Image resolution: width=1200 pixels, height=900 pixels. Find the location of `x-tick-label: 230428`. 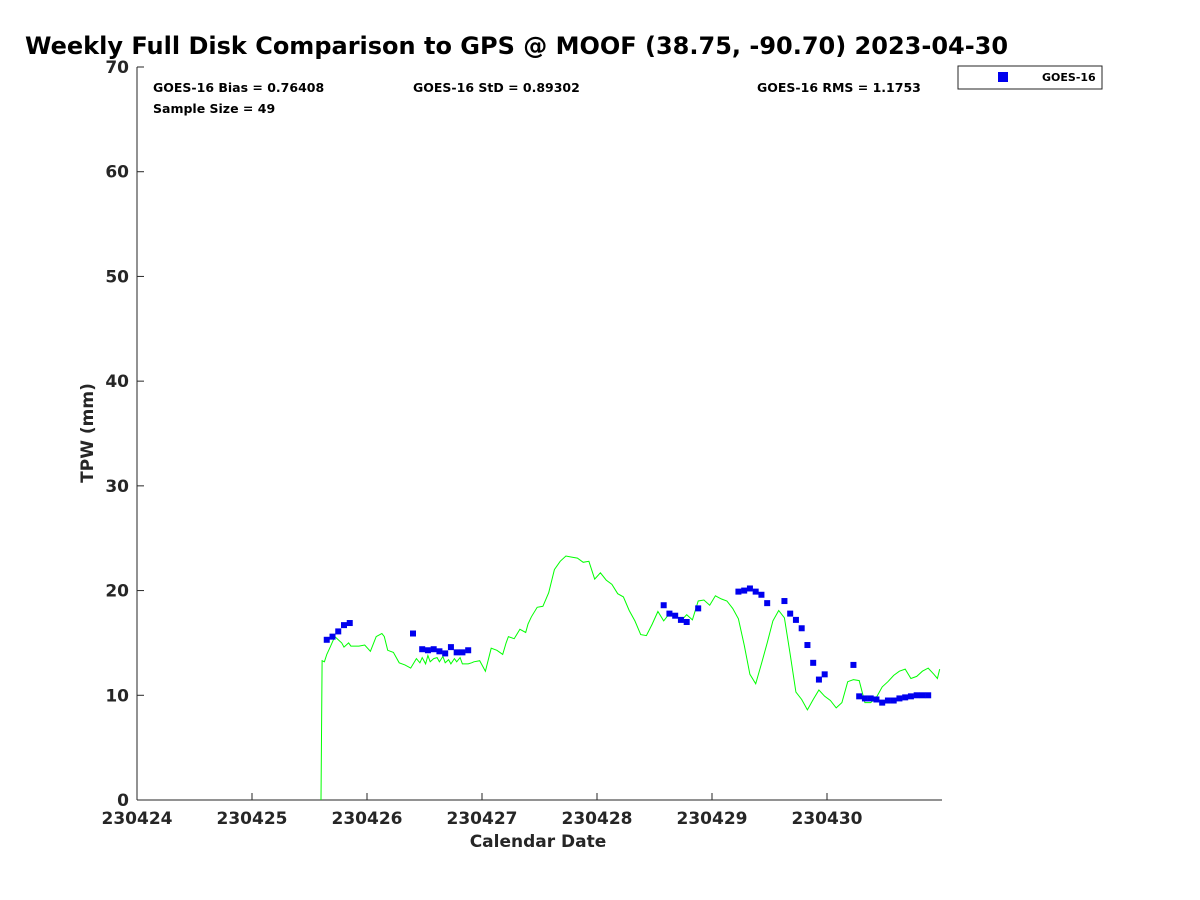

x-tick-label: 230428 is located at coordinates (597, 819).